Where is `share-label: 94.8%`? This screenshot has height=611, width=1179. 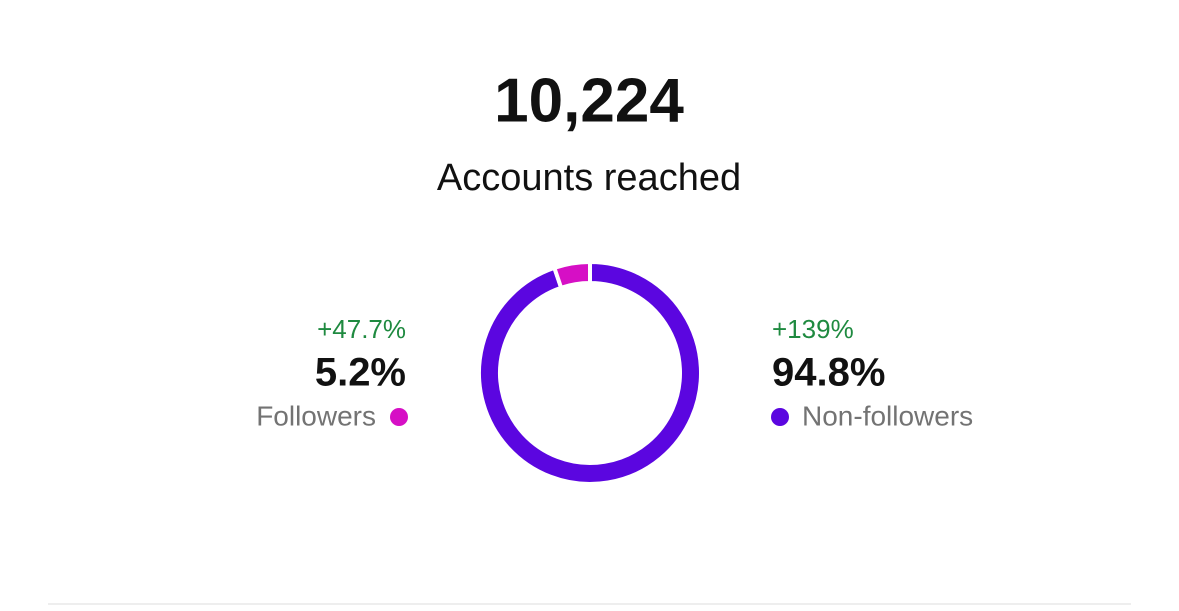
share-label: 94.8% is located at coordinates (828, 373).